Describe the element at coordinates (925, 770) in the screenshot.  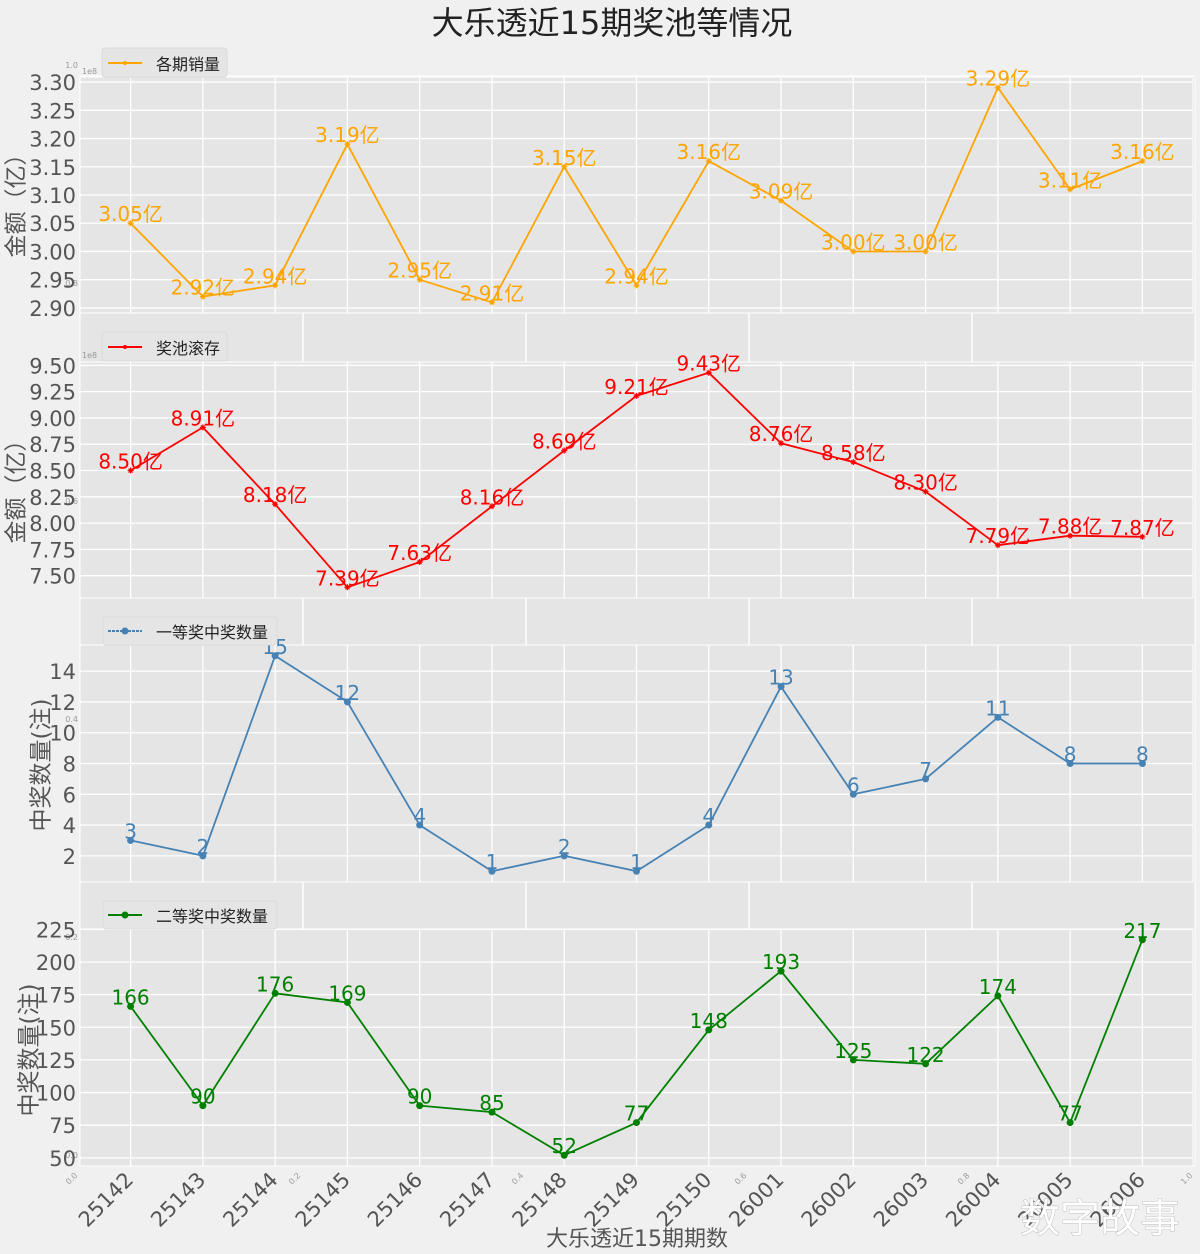
I see `first-prize-data-label: 7` at that location.